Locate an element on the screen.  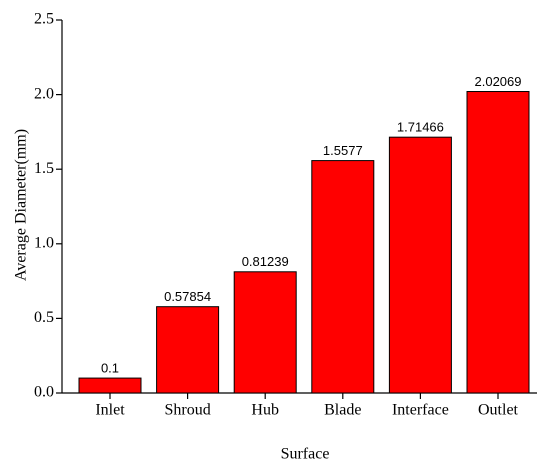
x-axis-title: Surface is located at coordinates (305, 454).